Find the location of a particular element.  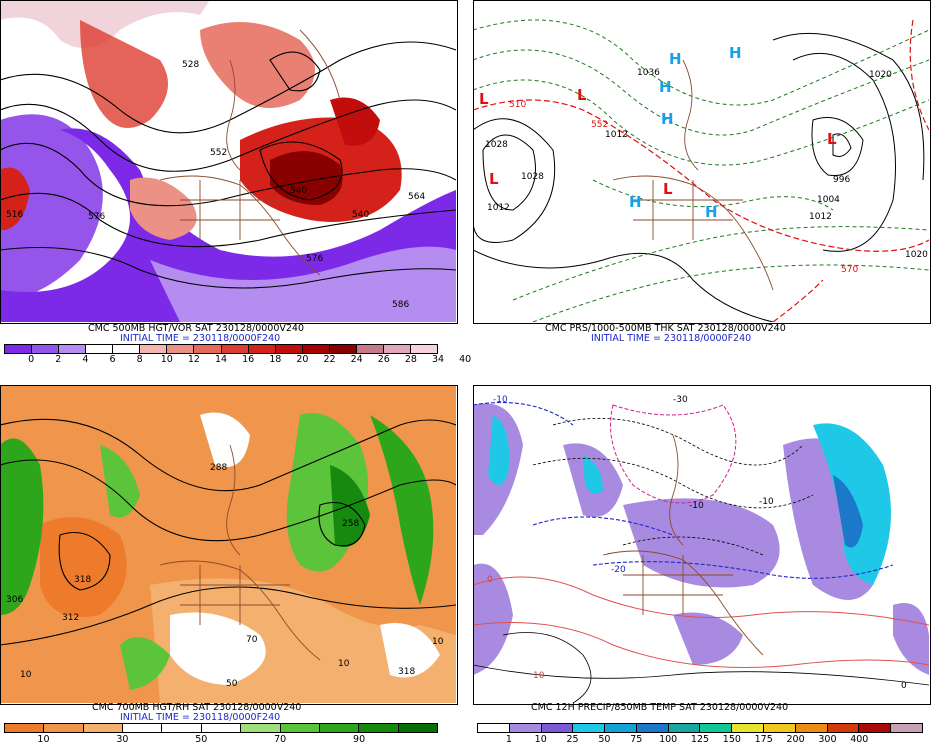

rh-label: 50 is located at coordinates (232, 684).